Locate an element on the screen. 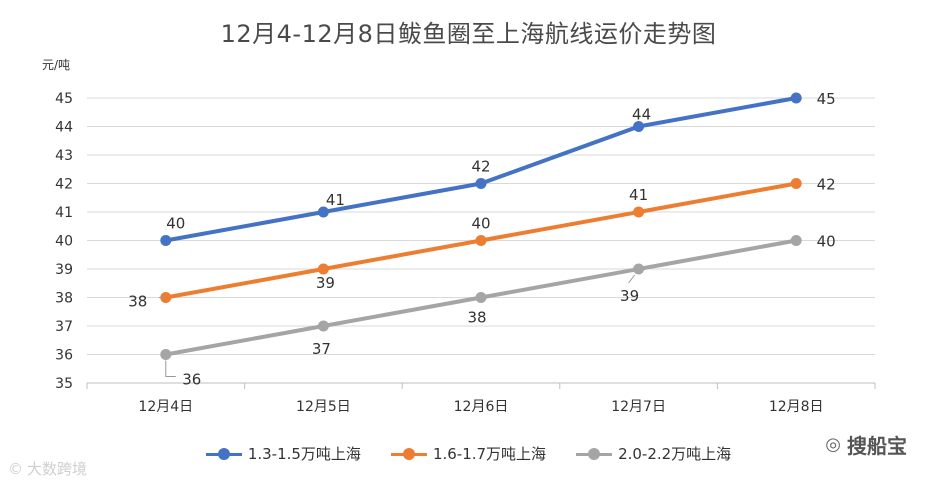 The height and width of the screenshot is (486, 937). x-tick-label: 12月6日 is located at coordinates (481, 407).